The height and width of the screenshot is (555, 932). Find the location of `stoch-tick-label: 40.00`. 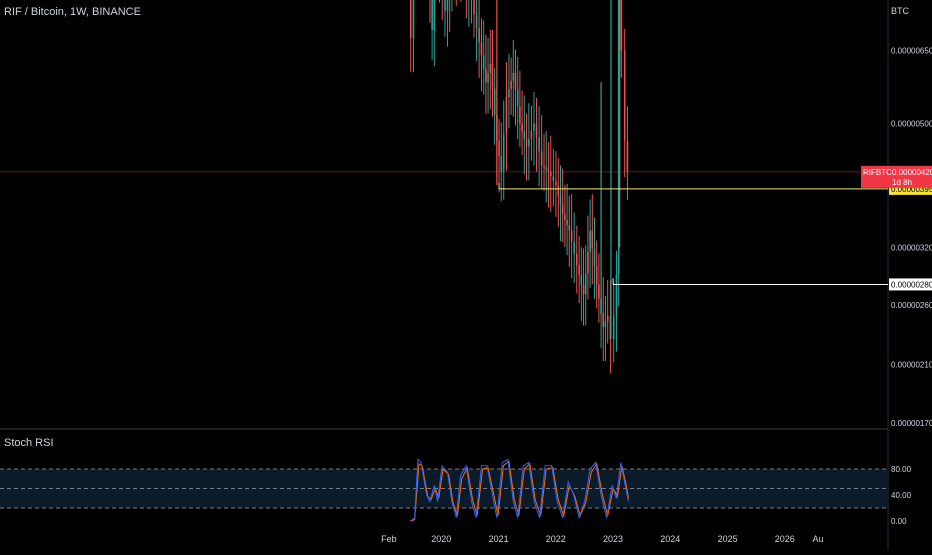

stoch-tick-label: 40.00 is located at coordinates (901, 495).